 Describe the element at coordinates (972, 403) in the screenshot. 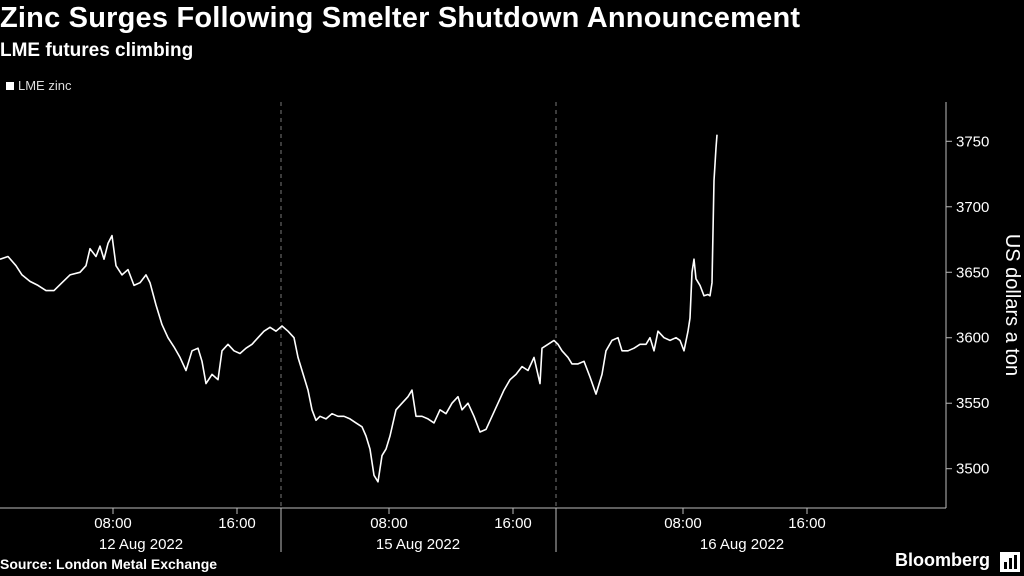

I see `y-tick-label: 3550` at that location.